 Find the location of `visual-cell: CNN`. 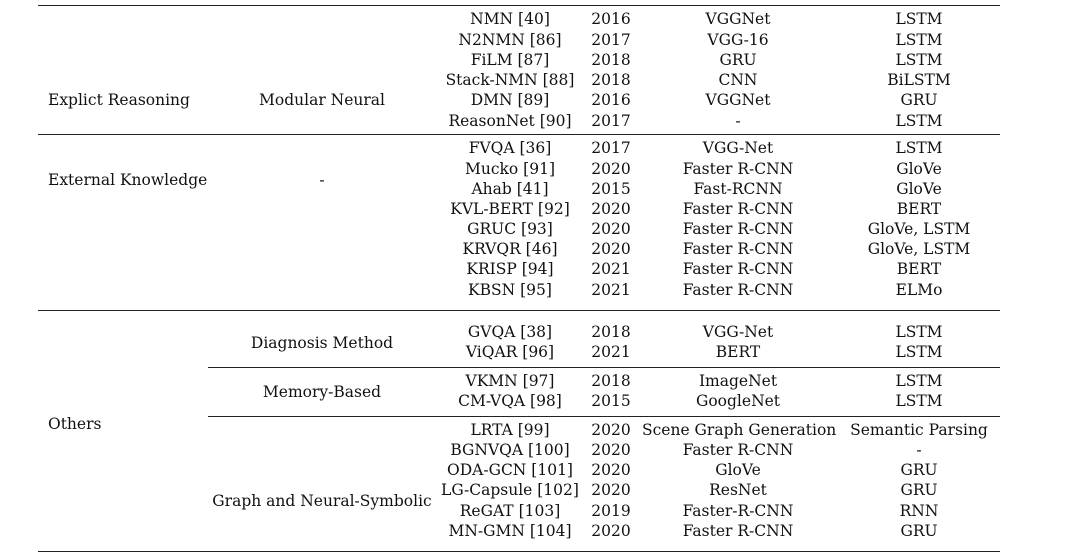

visual-cell: CNN is located at coordinates (738, 80).